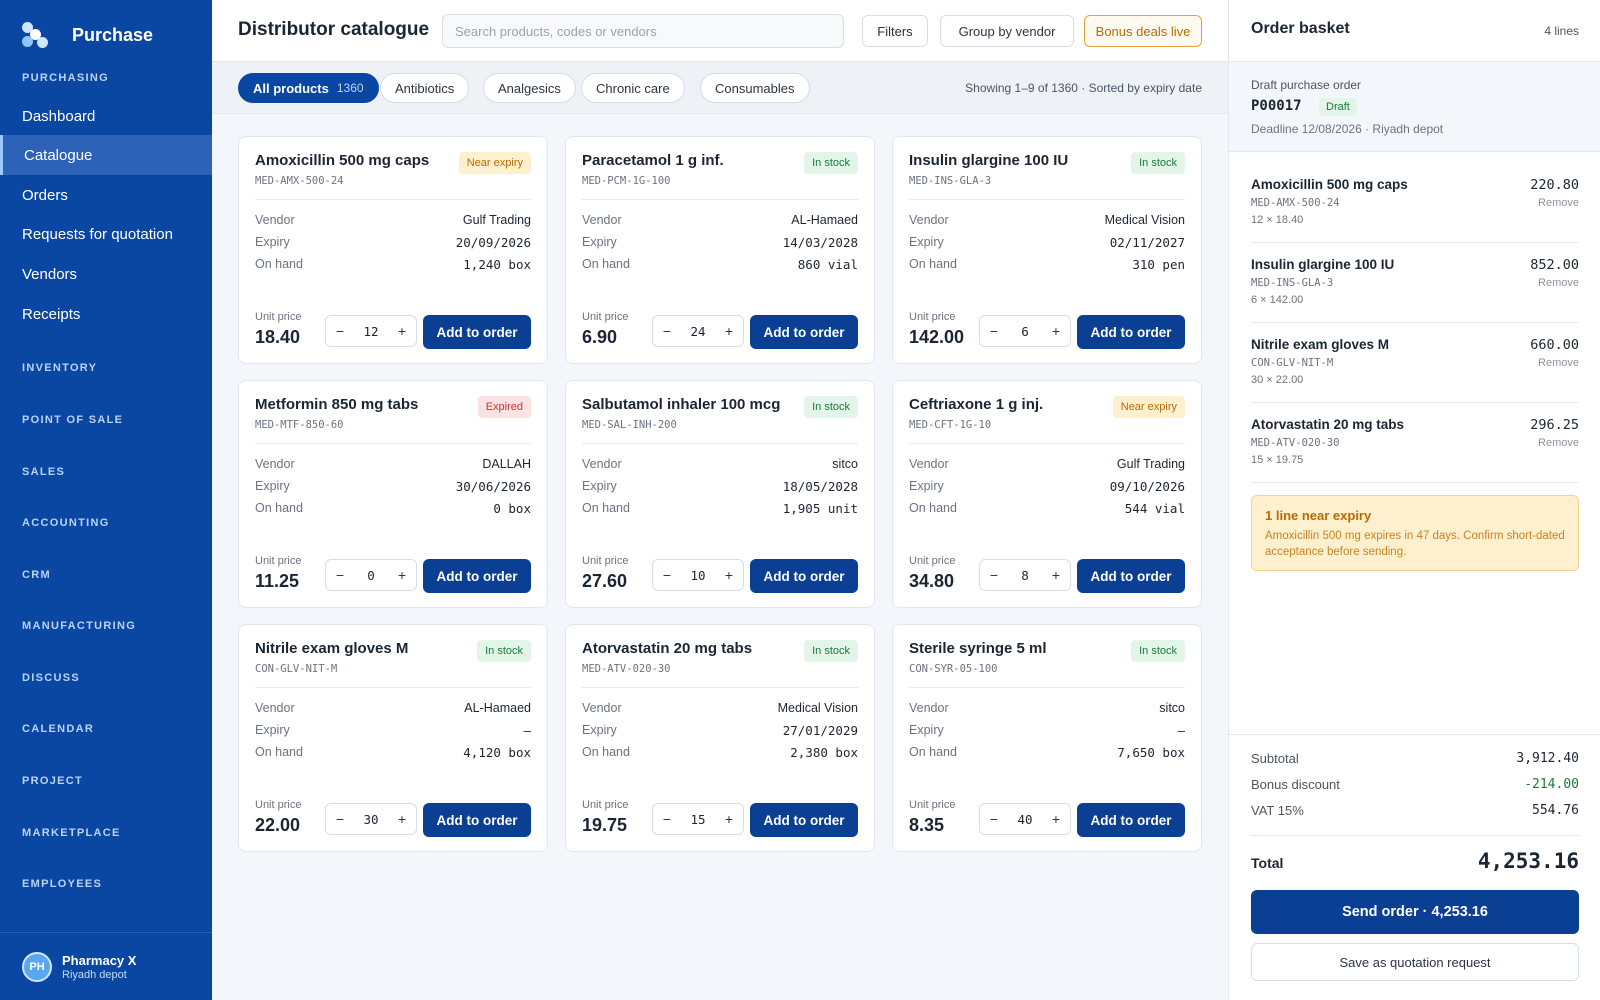  What do you see at coordinates (58, 729) in the screenshot?
I see `section-calendar: CALENDAR` at bounding box center [58, 729].